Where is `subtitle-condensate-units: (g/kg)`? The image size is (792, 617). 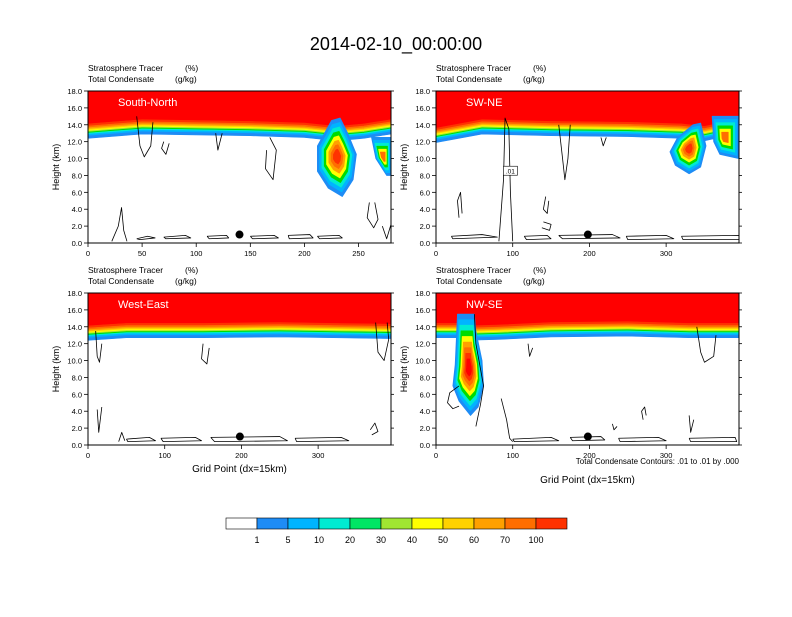 subtitle-condensate-units: (g/kg) is located at coordinates (534, 281).